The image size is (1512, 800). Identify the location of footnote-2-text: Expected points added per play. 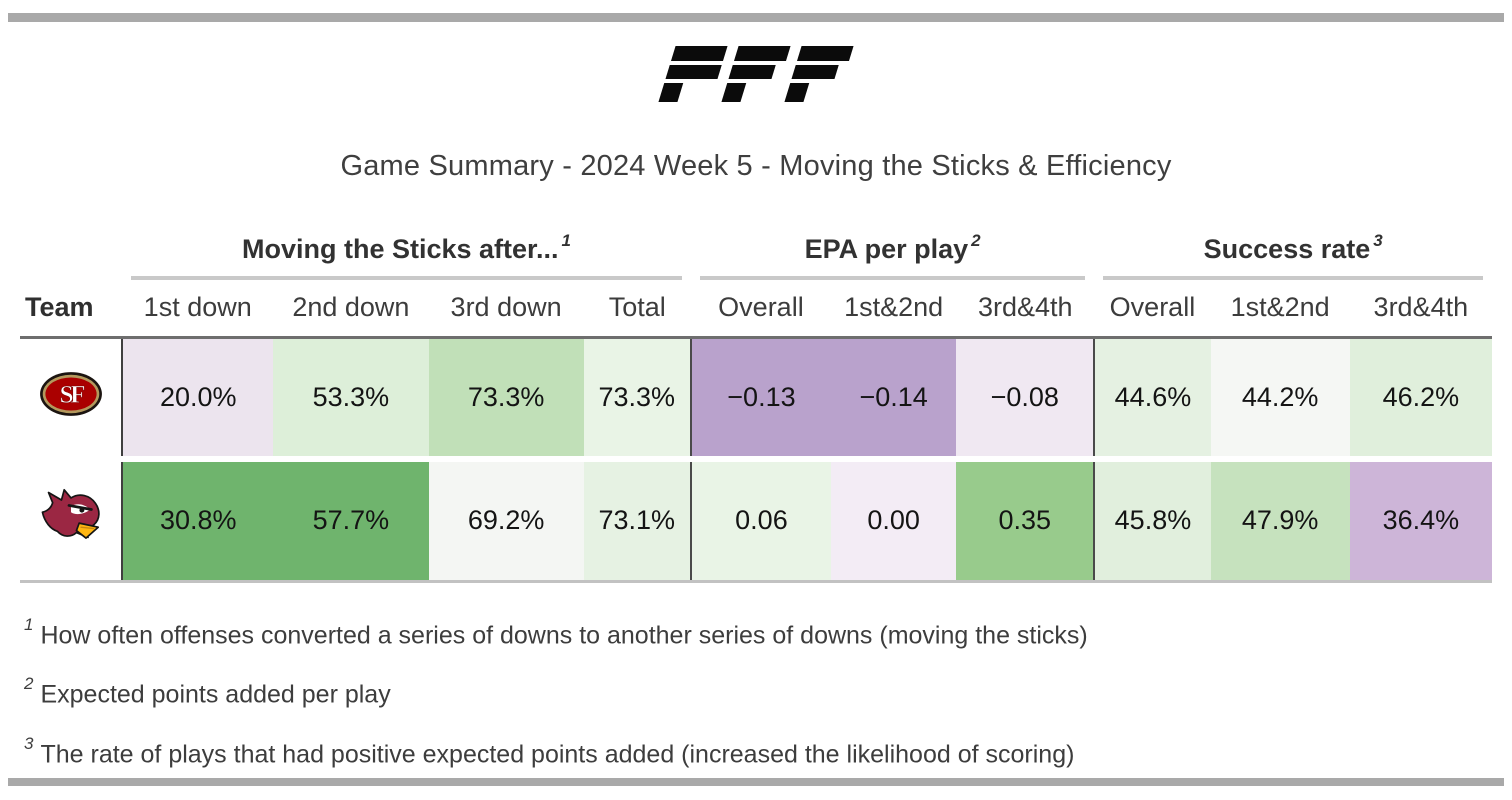
(215, 694).